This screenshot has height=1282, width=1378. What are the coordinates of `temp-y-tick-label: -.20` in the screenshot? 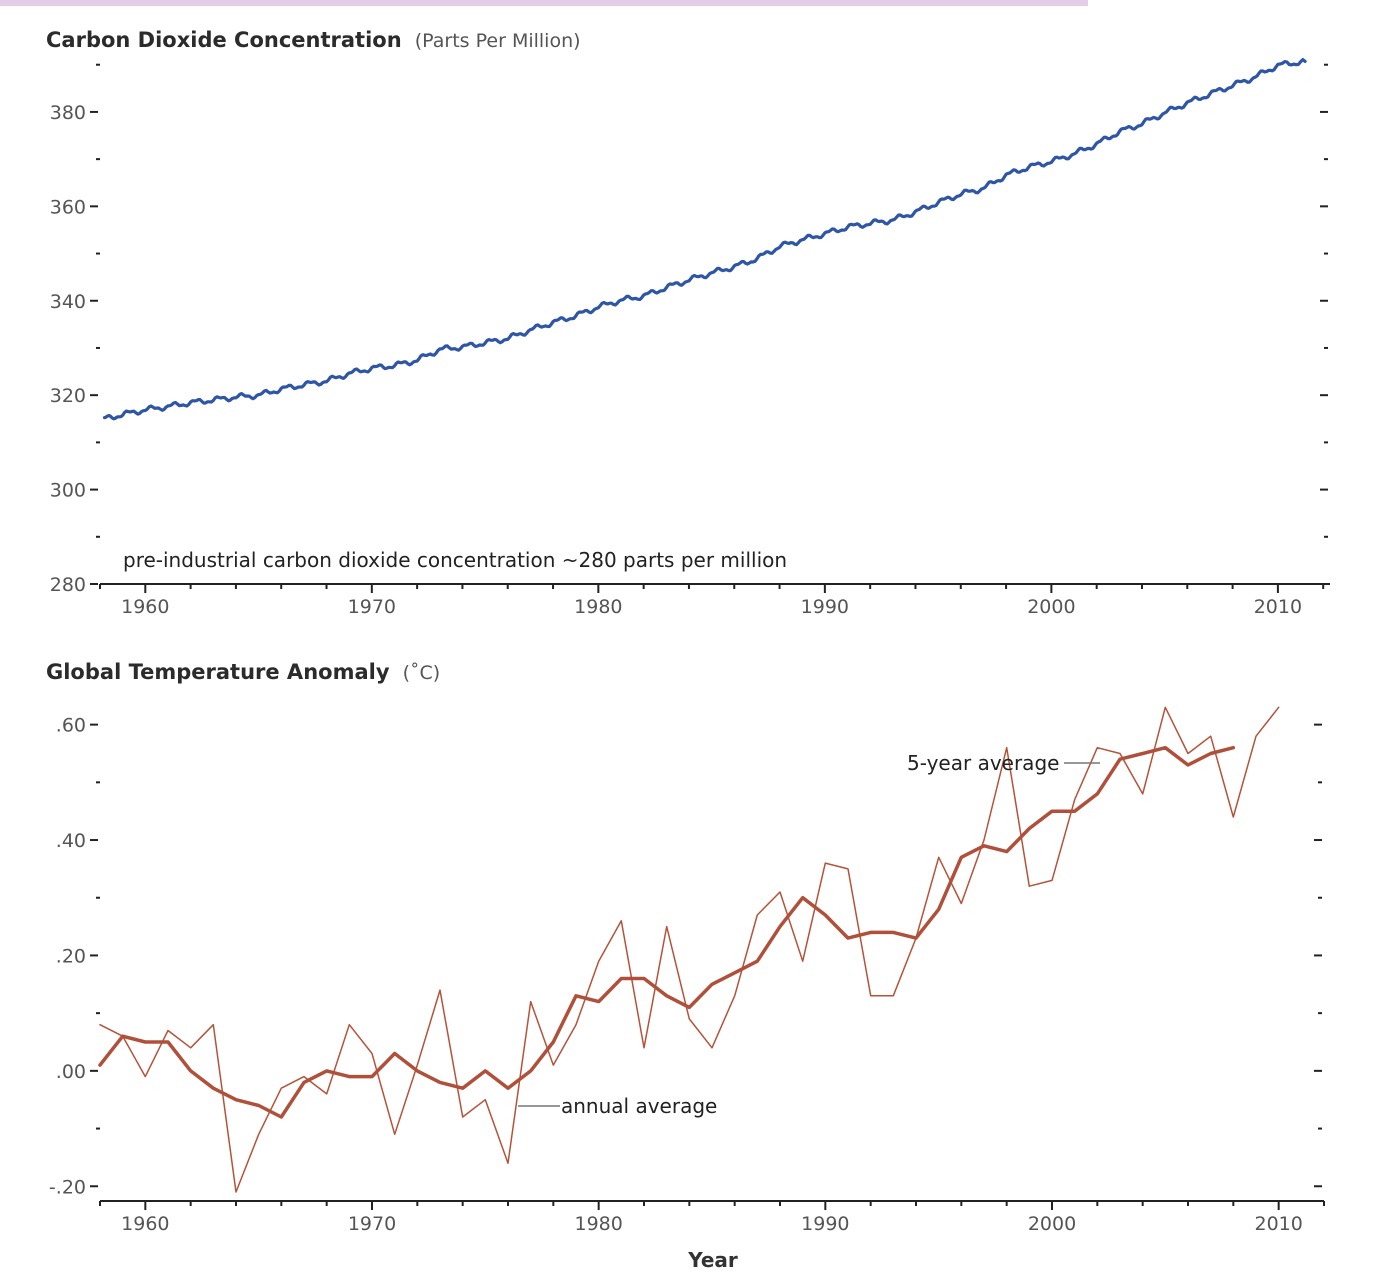 It's located at (67, 1187).